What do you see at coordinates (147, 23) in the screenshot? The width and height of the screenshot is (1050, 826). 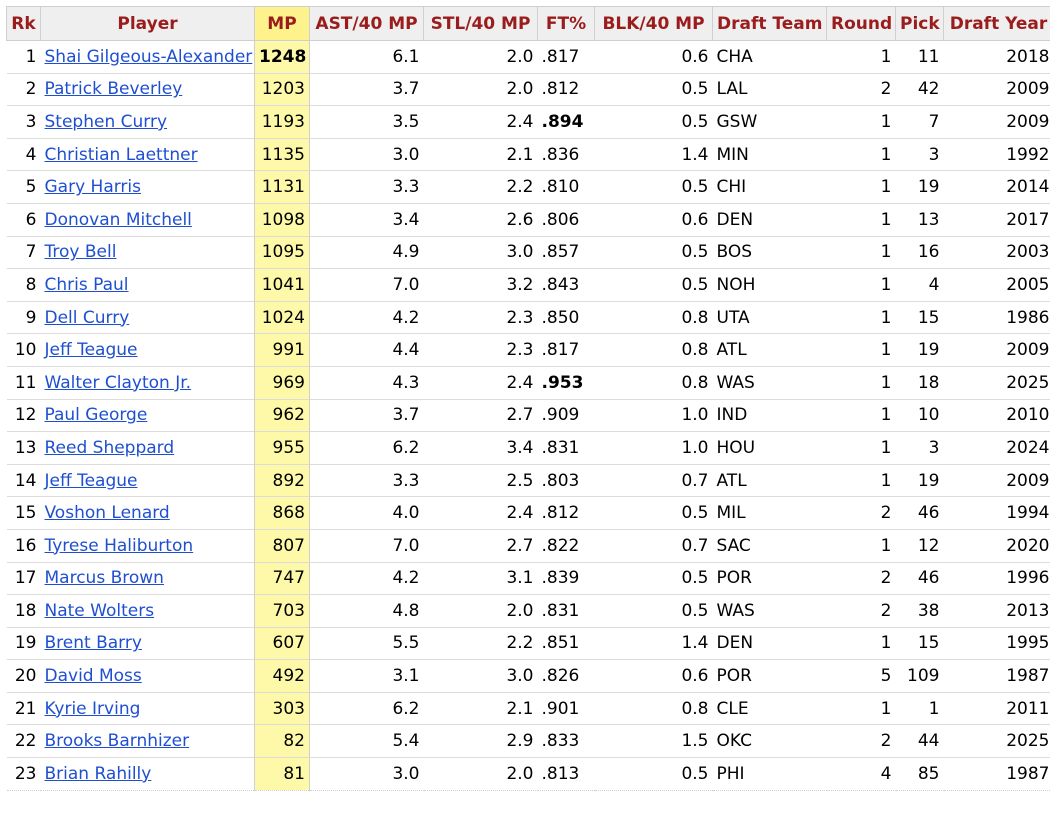 I see `header-player: Player` at bounding box center [147, 23].